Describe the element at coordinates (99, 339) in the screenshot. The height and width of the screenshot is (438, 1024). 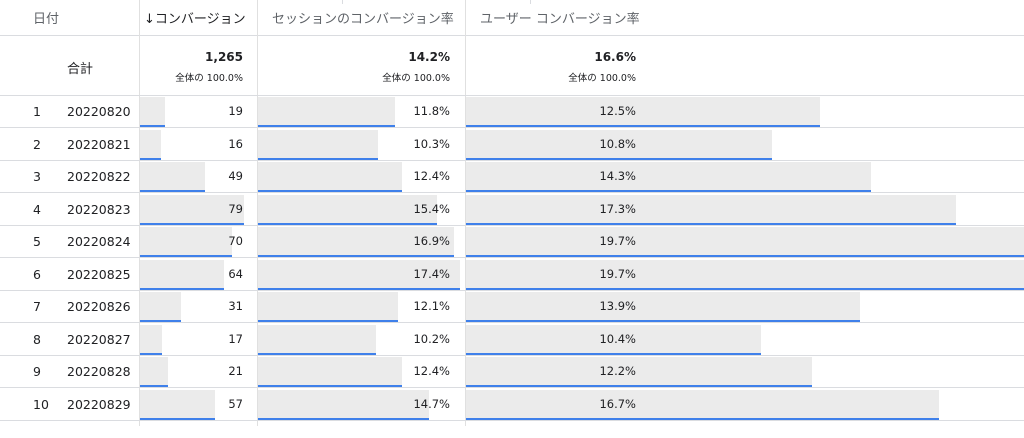
I see `row-date: 20220827` at that location.